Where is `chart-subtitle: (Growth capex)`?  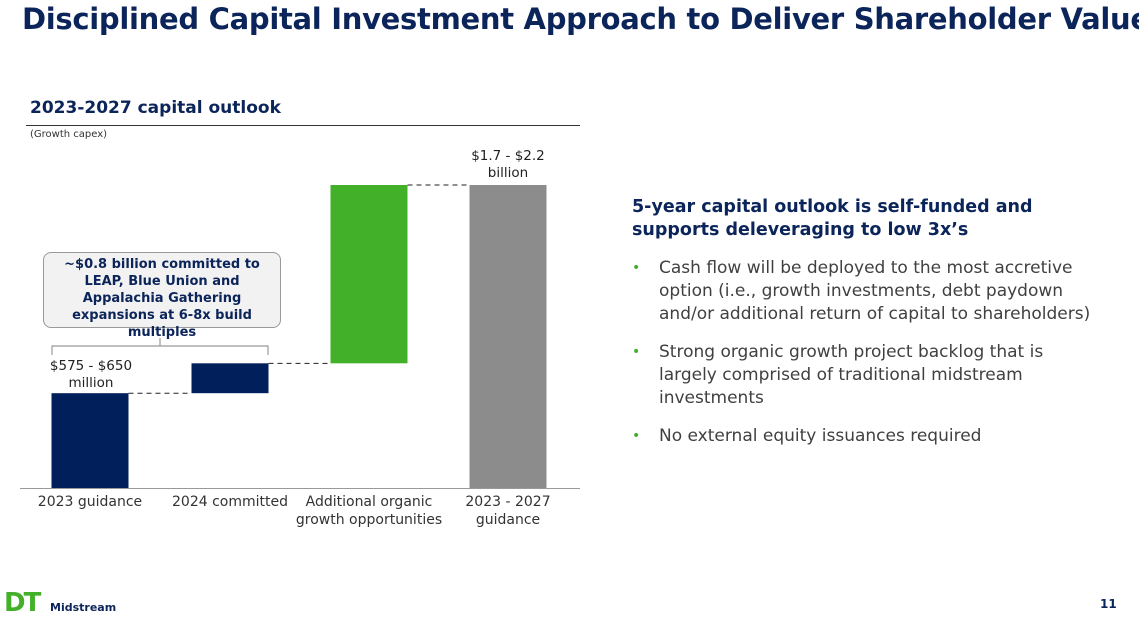 chart-subtitle: (Growth capex) is located at coordinates (69, 134).